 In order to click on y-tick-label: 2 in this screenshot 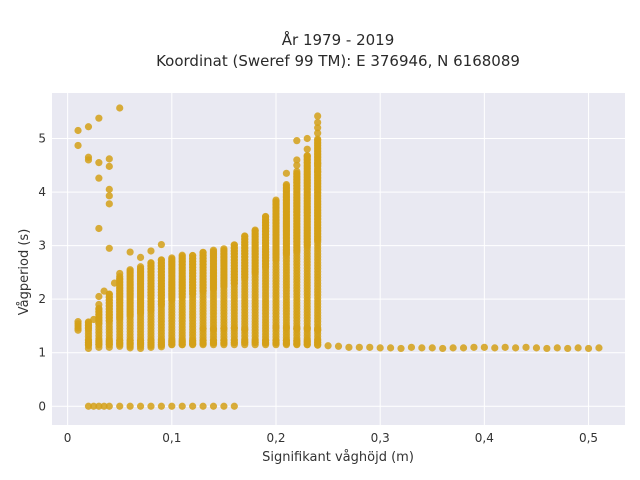, I will do `click(42, 299)`.